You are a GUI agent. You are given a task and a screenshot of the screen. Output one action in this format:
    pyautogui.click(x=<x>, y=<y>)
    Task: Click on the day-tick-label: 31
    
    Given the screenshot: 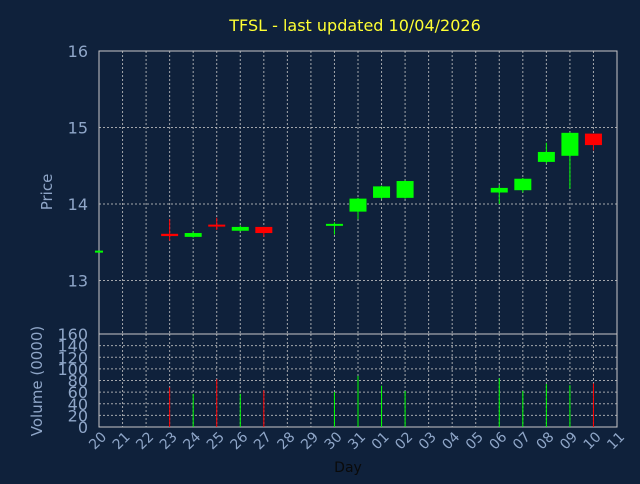 What is the action you would take?
    pyautogui.click(x=357, y=441)
    